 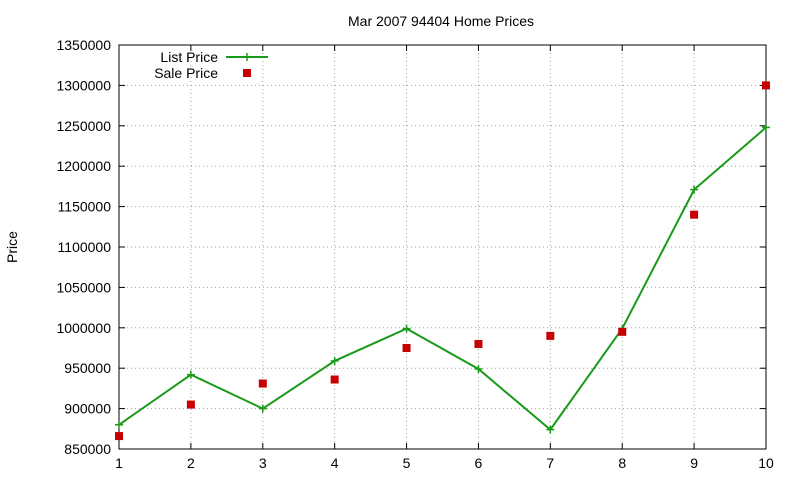 I want to click on x-tick-label: 5, so click(x=407, y=463).